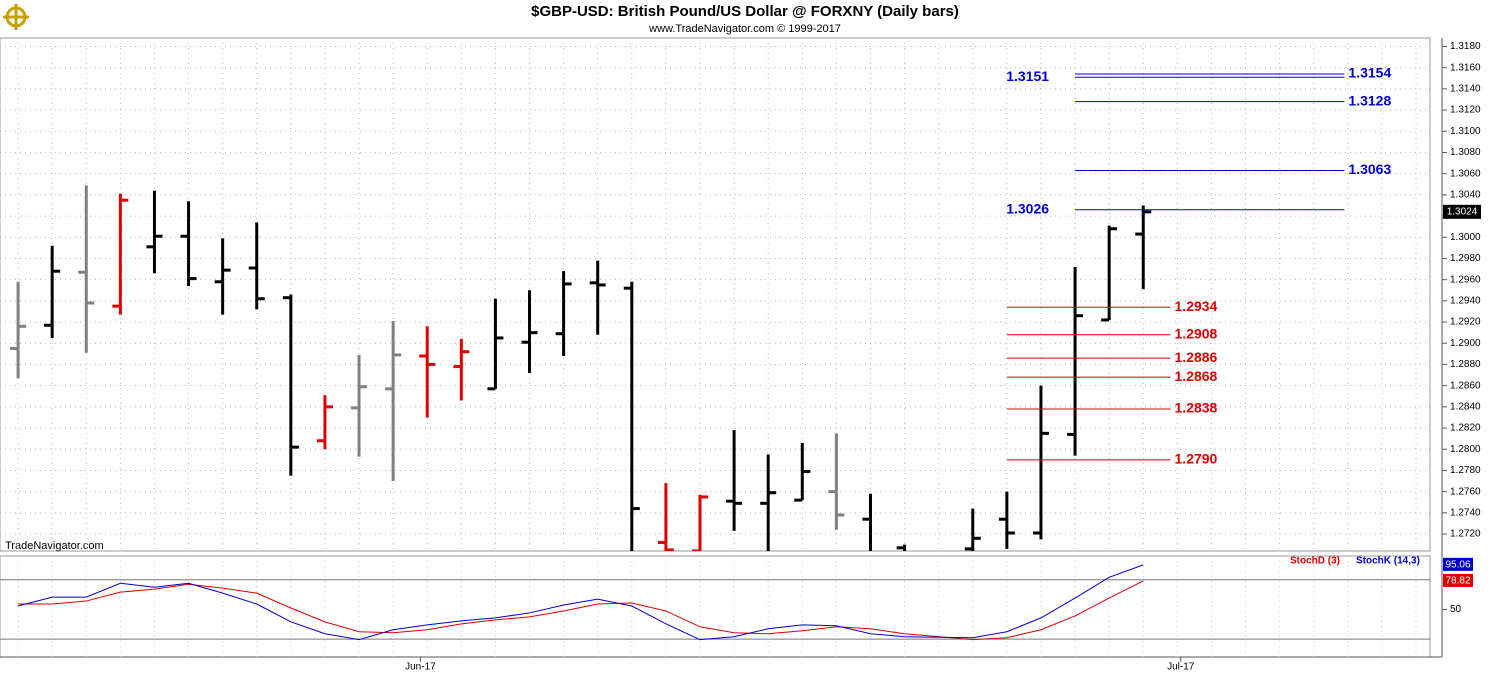 The width and height of the screenshot is (1492, 682). Describe the element at coordinates (1027, 208) in the screenshot. I see `level-label: 1.3026` at that location.